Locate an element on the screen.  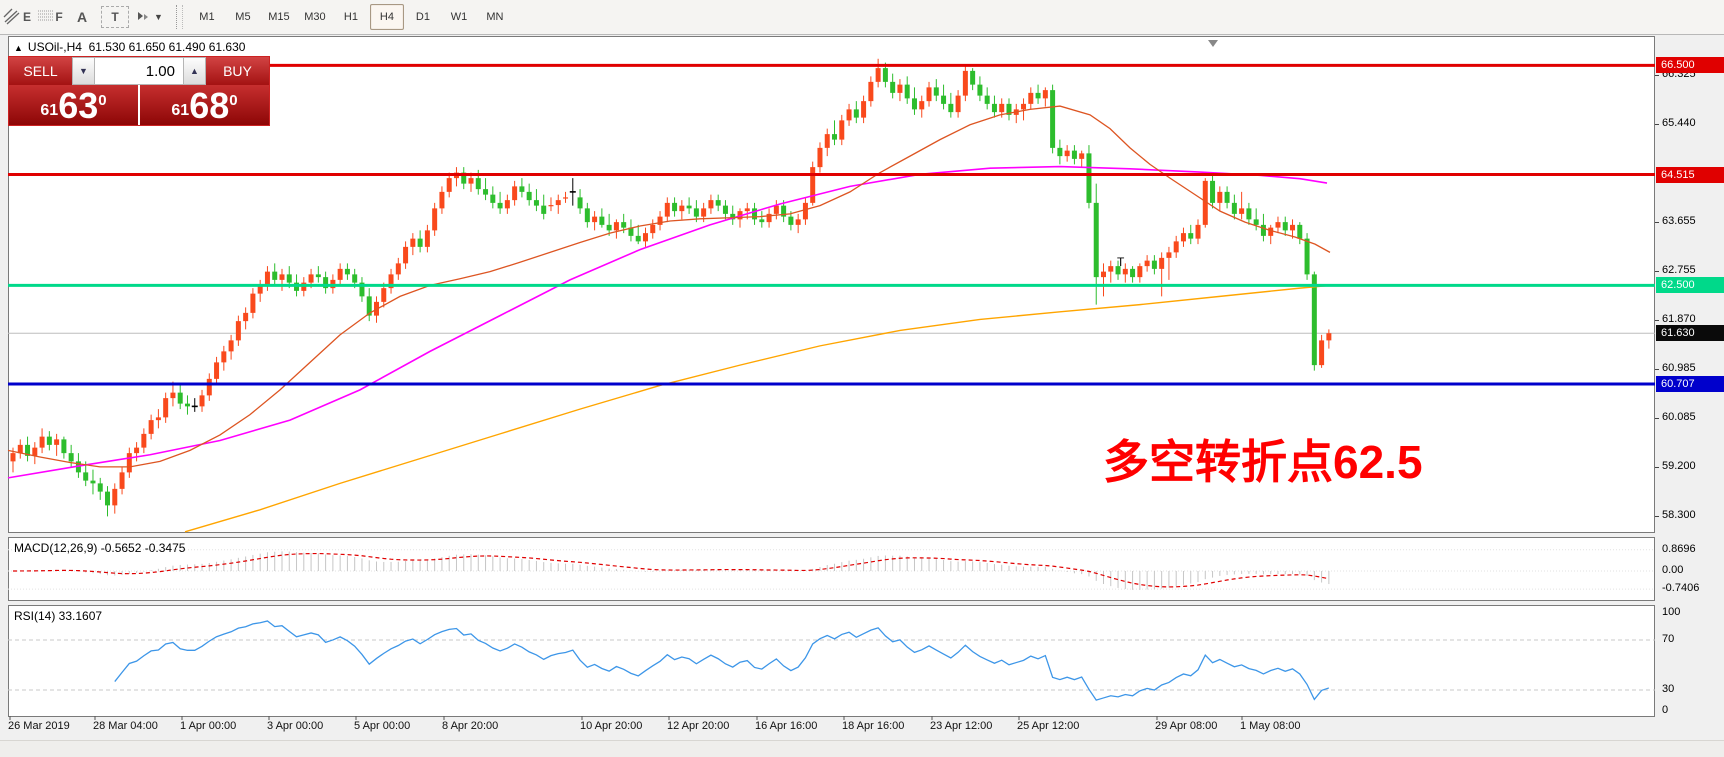
macd-axis-label: 0.00 is located at coordinates (1673, 570).